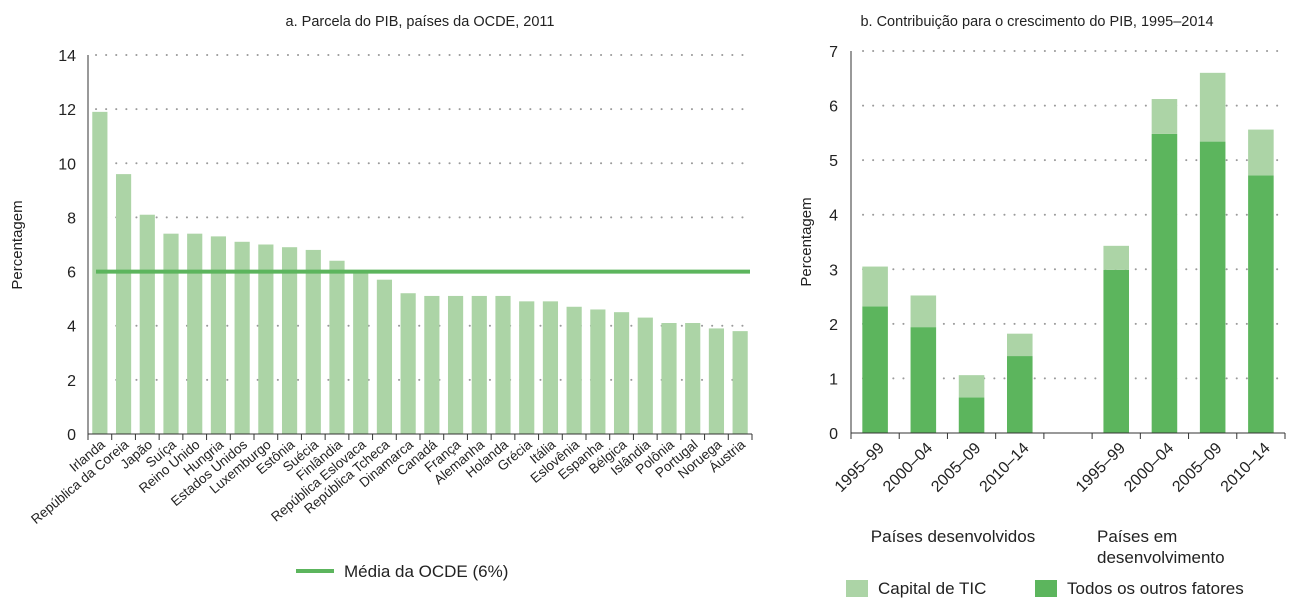  Describe the element at coordinates (806, 241) in the screenshot. I see `panel-b-ylabel: Percentagem` at that location.